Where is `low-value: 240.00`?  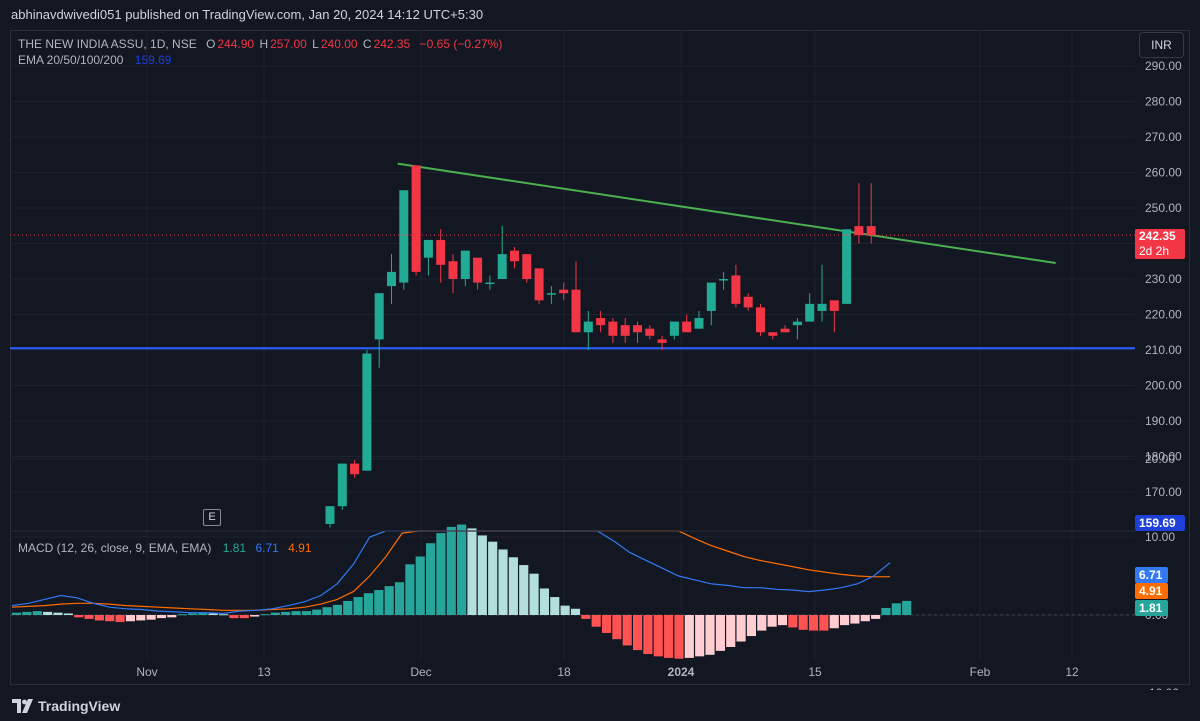
low-value: 240.00 is located at coordinates (339, 44).